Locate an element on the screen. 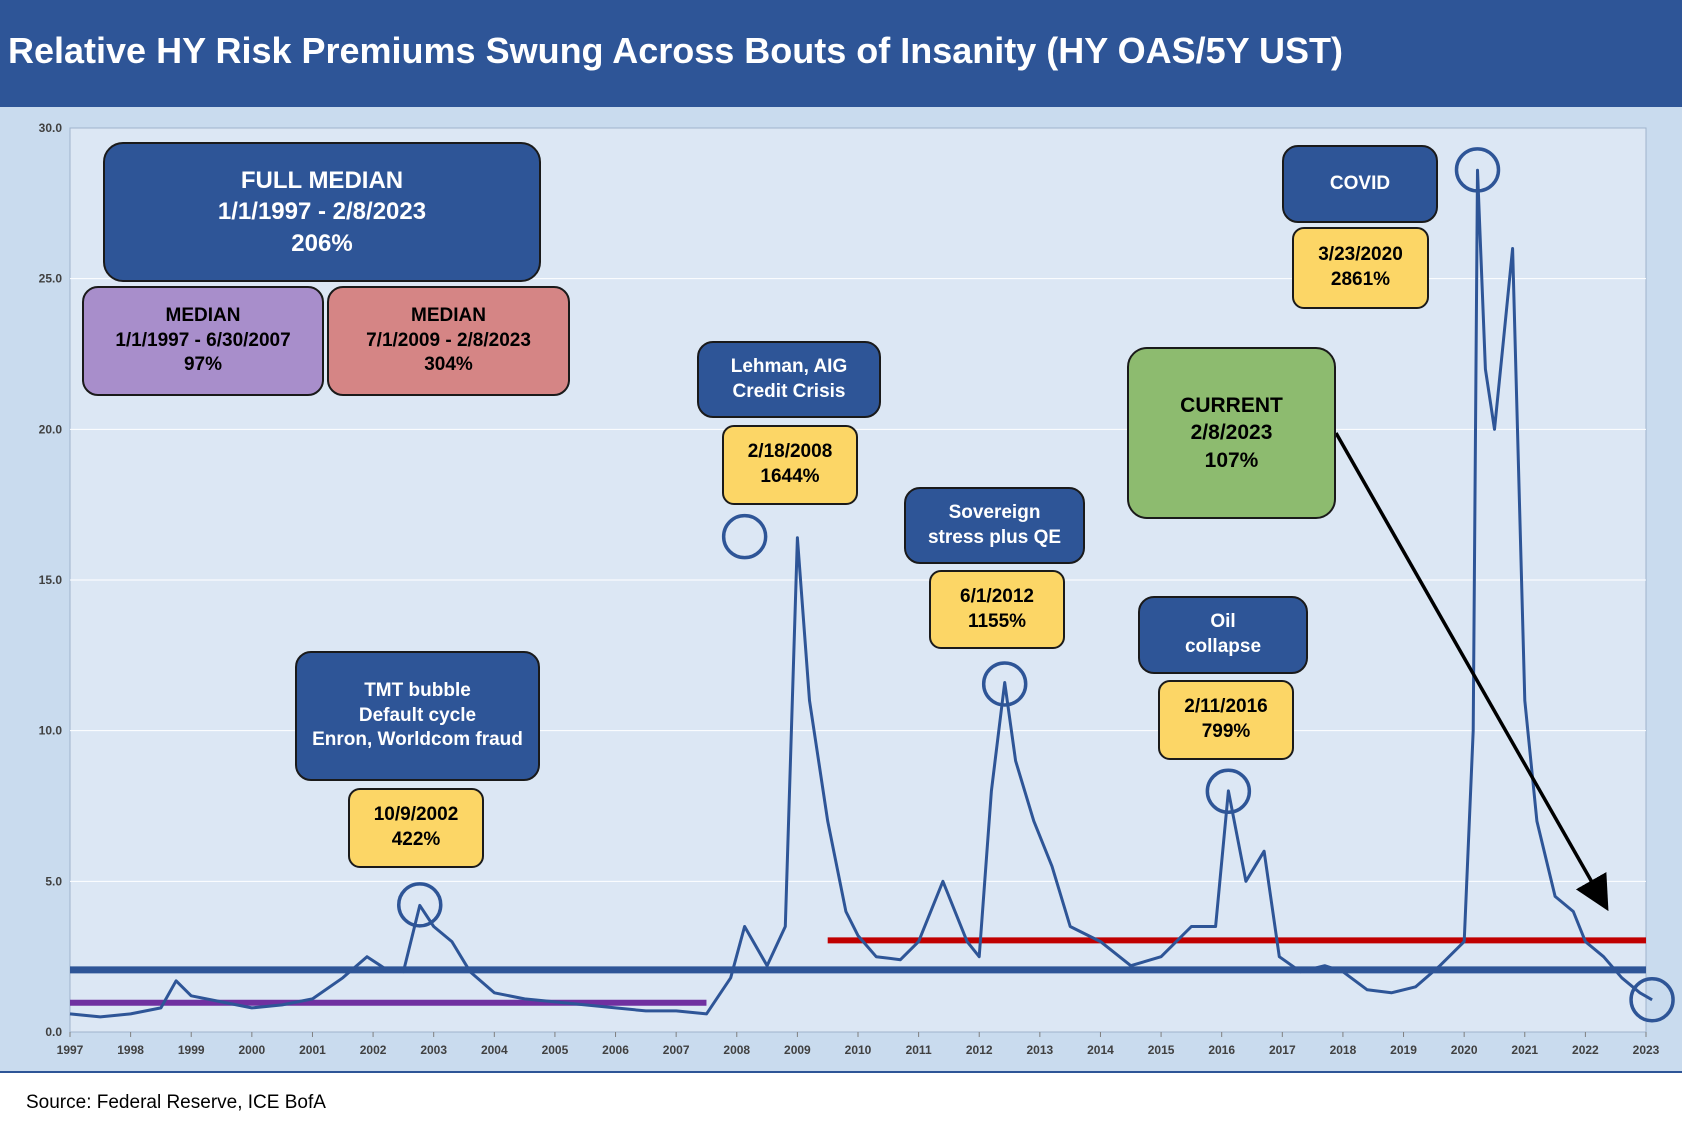  x-tick-label: 2000 is located at coordinates (251, 1050).